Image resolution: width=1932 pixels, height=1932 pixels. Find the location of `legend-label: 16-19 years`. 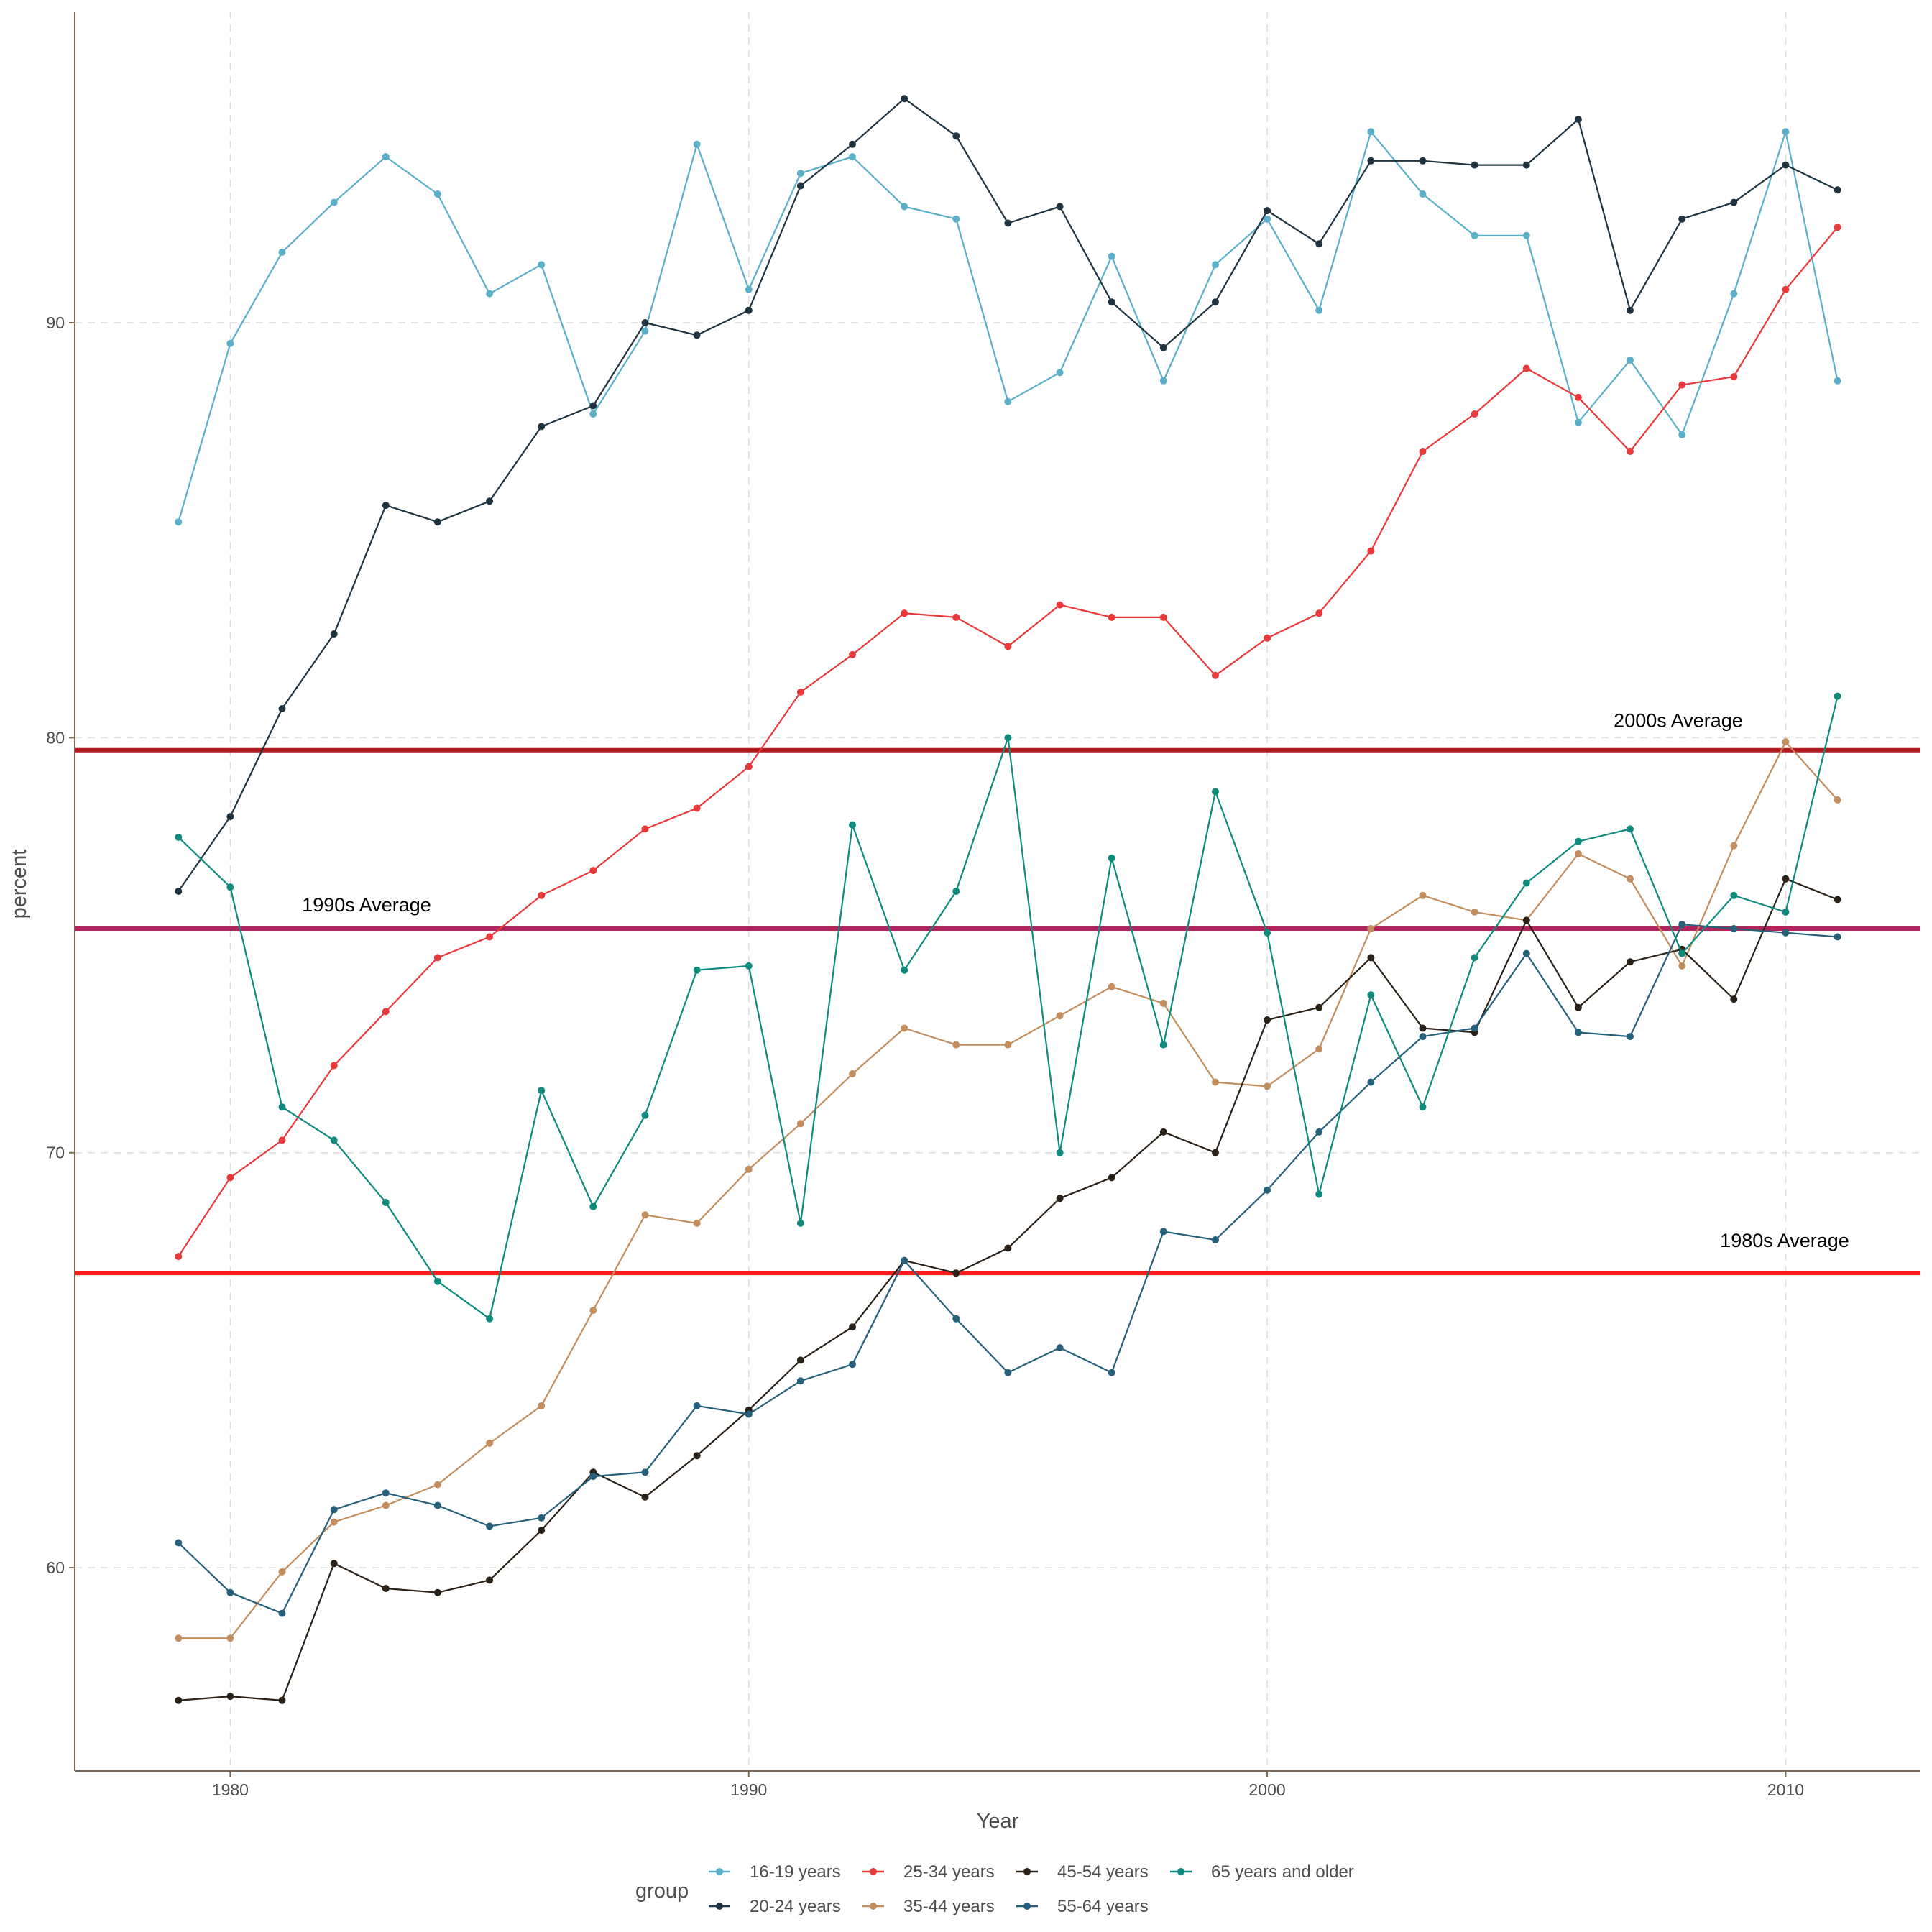

legend-label: 16-19 years is located at coordinates (795, 1872).